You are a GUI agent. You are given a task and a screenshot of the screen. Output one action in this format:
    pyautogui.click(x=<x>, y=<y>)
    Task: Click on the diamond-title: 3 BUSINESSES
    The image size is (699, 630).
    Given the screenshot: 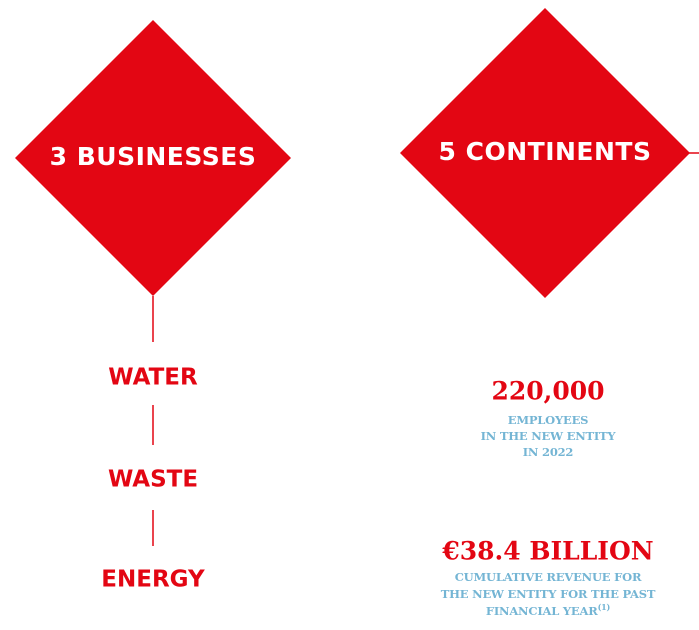 What is the action you would take?
    pyautogui.click(x=153, y=156)
    